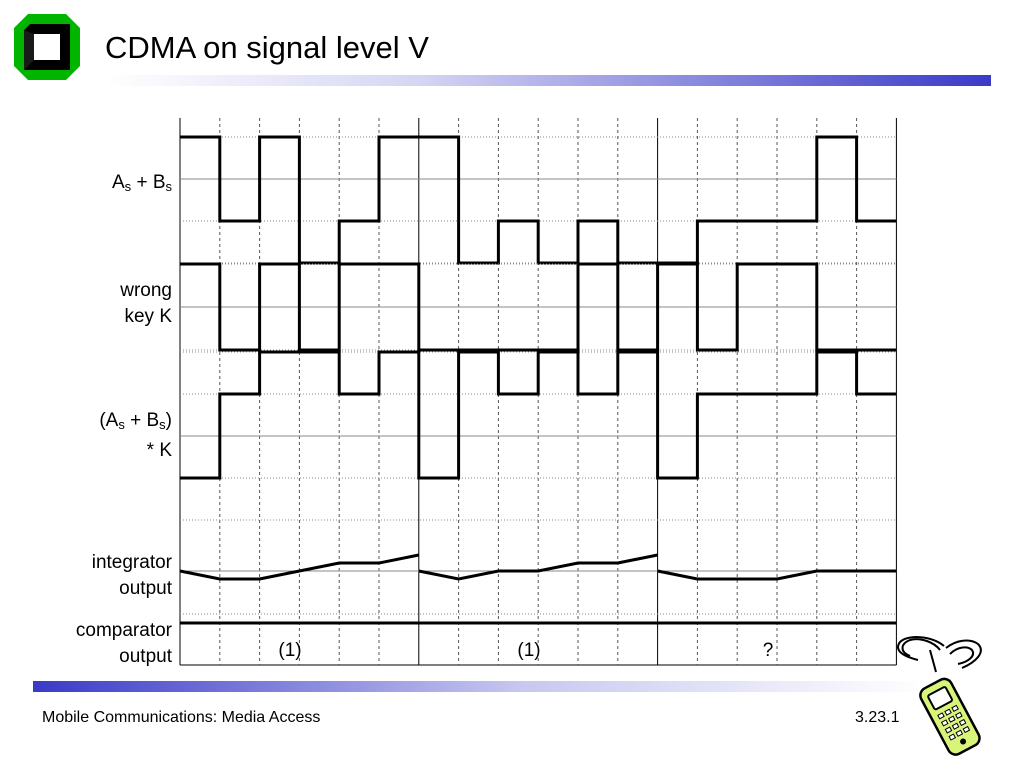 The width and height of the screenshot is (1024, 768). What do you see at coordinates (480, 686) in the screenshot?
I see `footer-bar` at bounding box center [480, 686].